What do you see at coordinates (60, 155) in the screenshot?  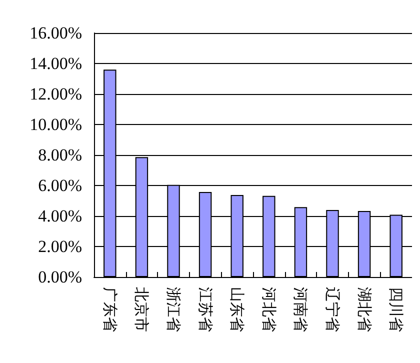 I see `y-tick-label: 8.00%` at bounding box center [60, 155].